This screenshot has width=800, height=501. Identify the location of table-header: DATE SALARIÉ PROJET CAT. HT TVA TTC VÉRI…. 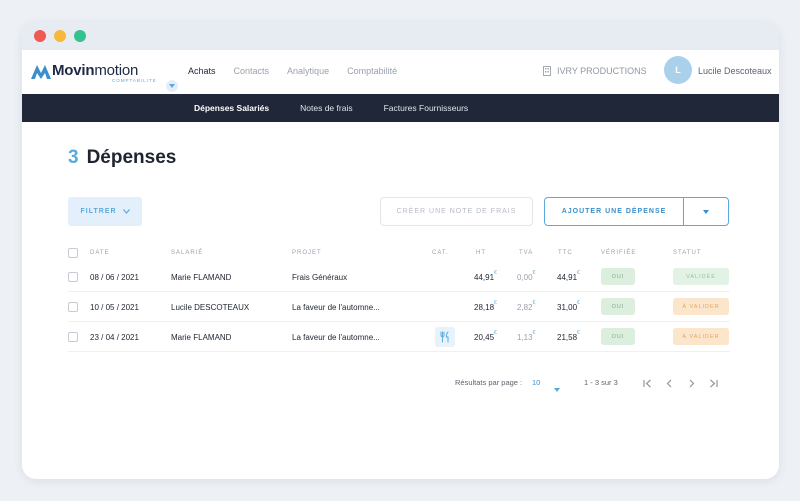
(399, 254).